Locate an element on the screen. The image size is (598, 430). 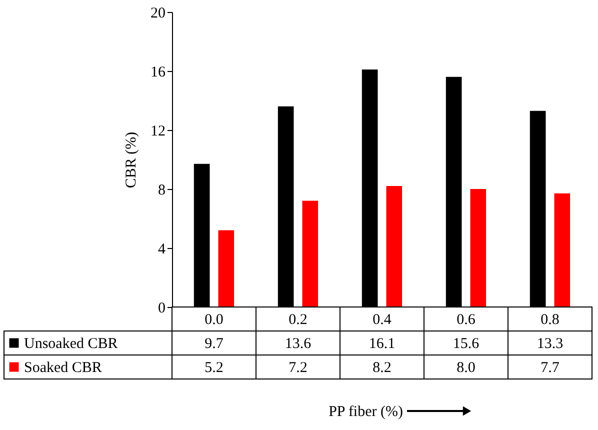
data-label: 13.6 is located at coordinates (298, 344).